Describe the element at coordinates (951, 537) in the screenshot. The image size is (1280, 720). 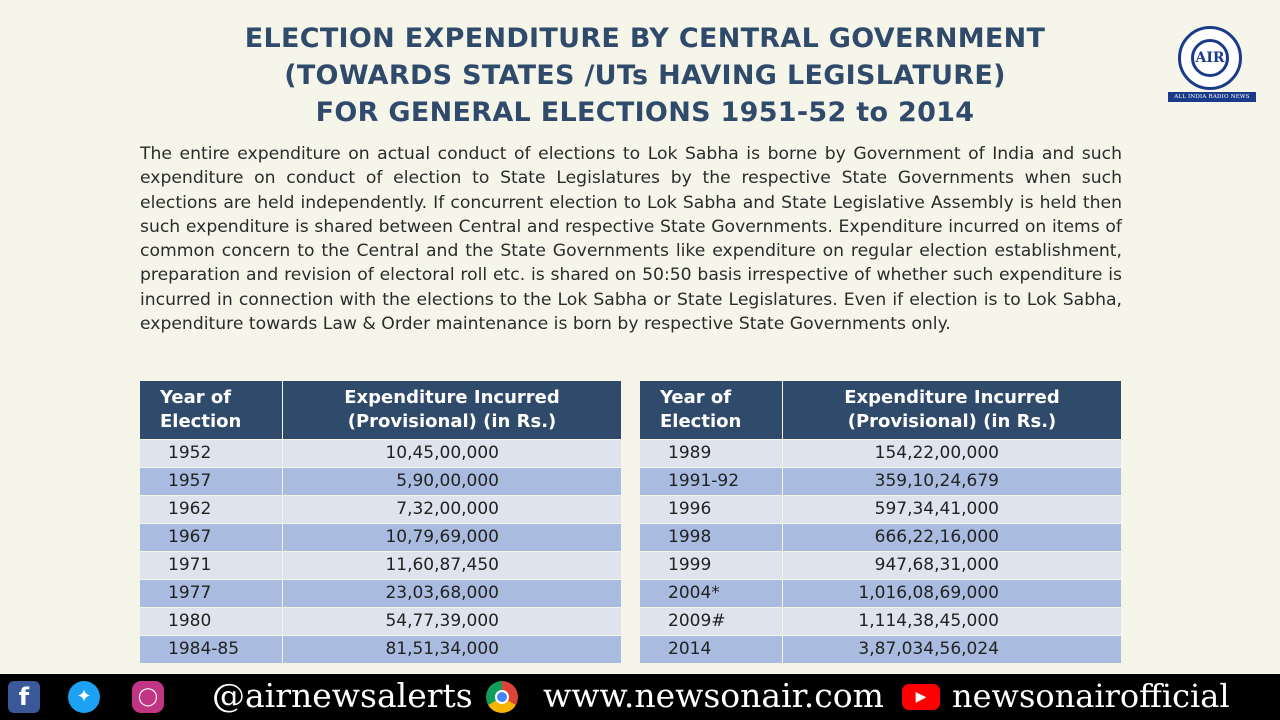
I see `expenditure-cell: 666,22,16,000` at that location.